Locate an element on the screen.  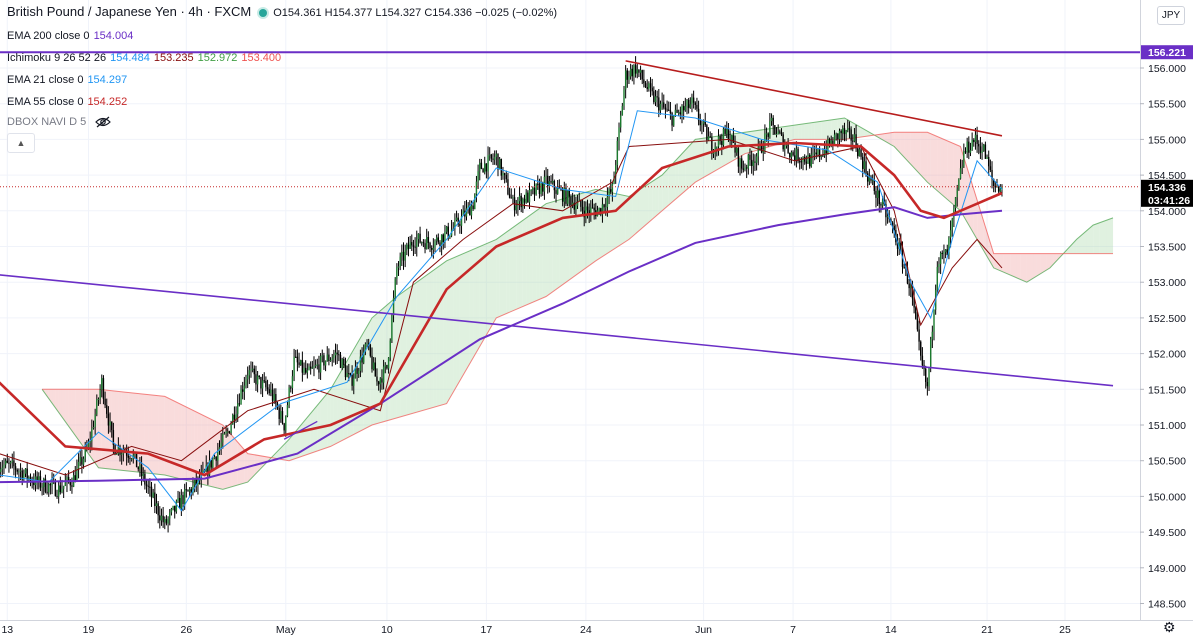
indicator-legend-ema200: EMA 200 close 0 154.004 is located at coordinates (70, 36).